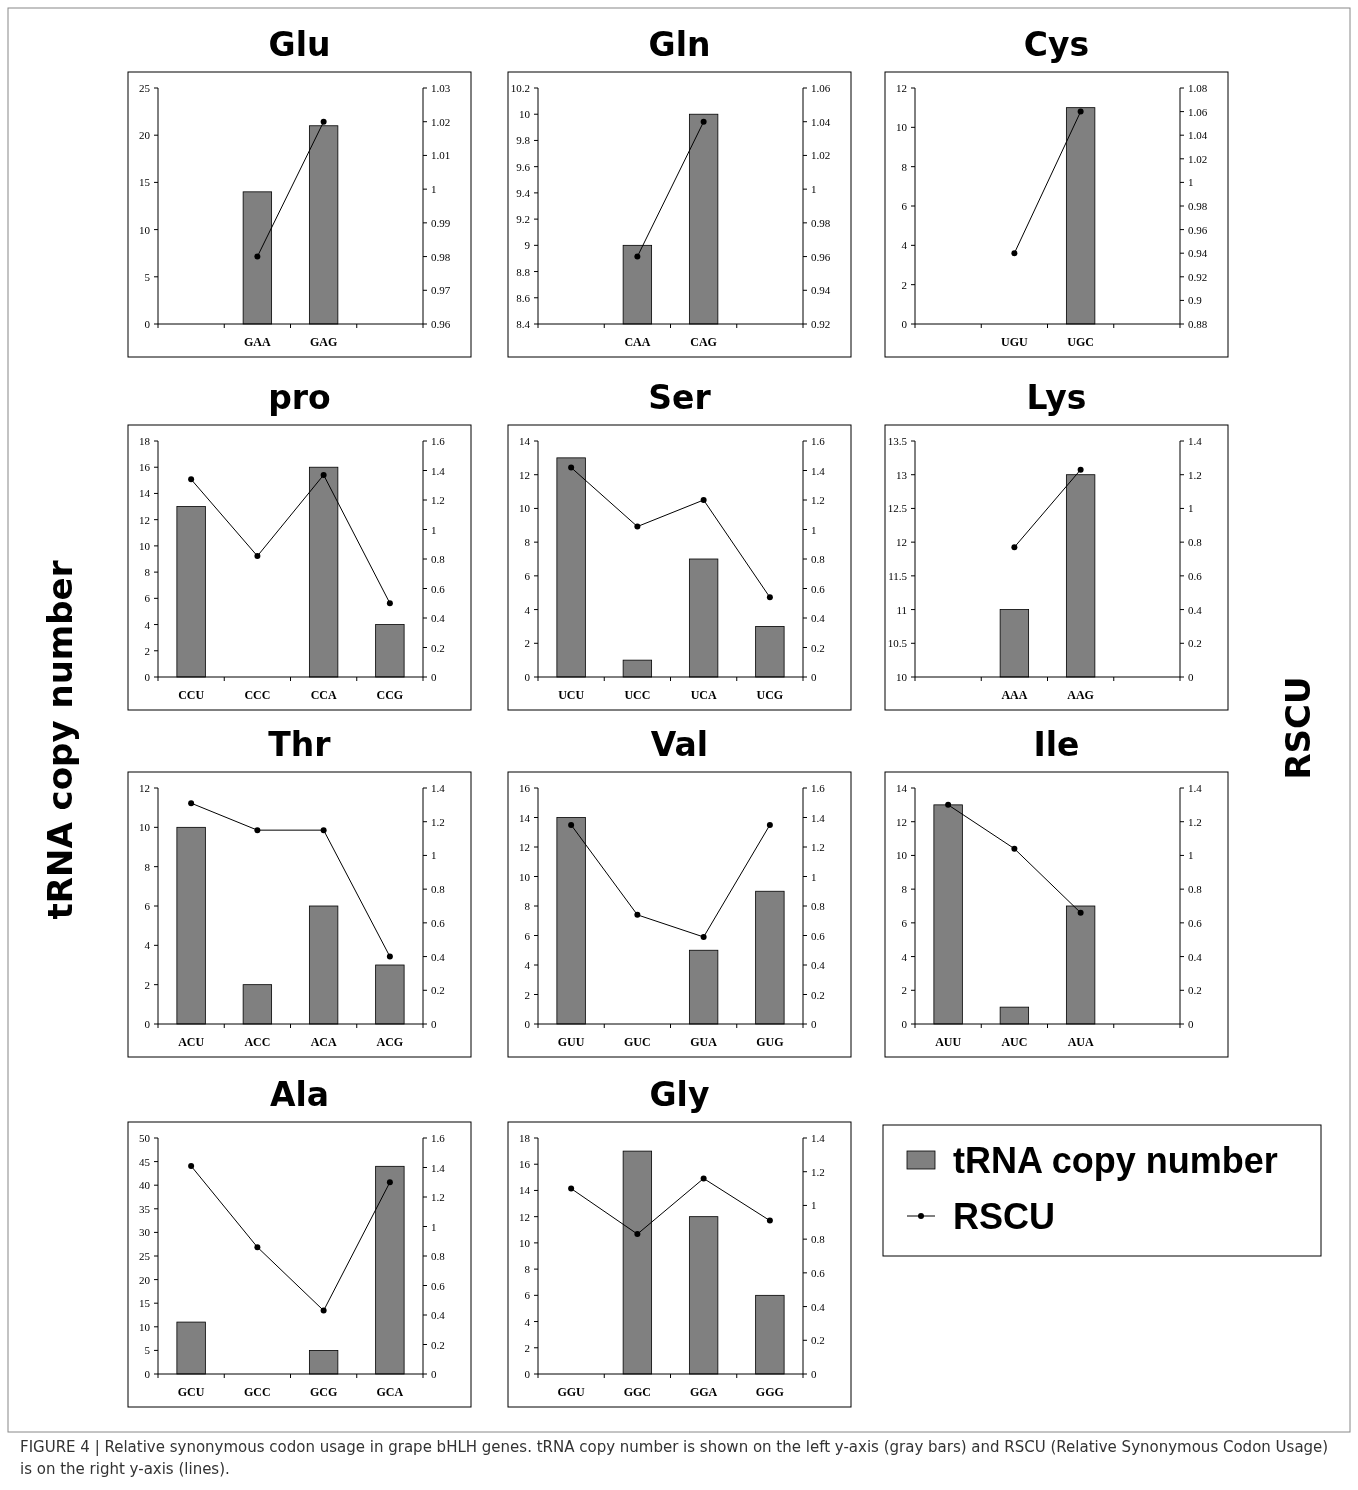 The image size is (1358, 1490). What do you see at coordinates (637, 695) in the screenshot?
I see `x-tick-label: UCC` at bounding box center [637, 695].